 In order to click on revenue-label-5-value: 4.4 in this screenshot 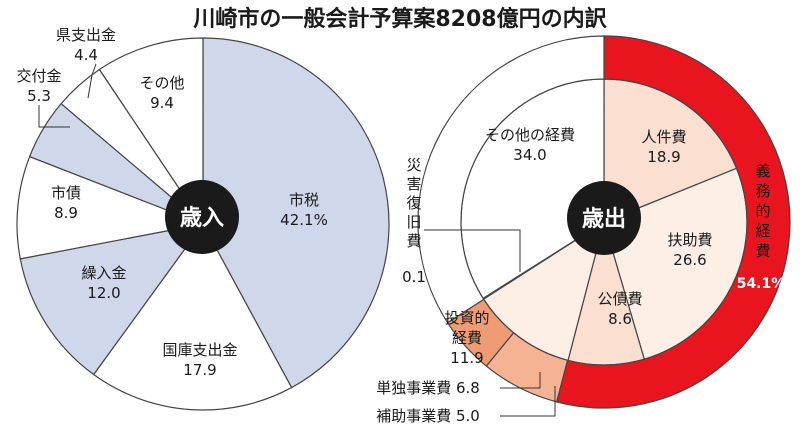, I will do `click(86, 55)`.